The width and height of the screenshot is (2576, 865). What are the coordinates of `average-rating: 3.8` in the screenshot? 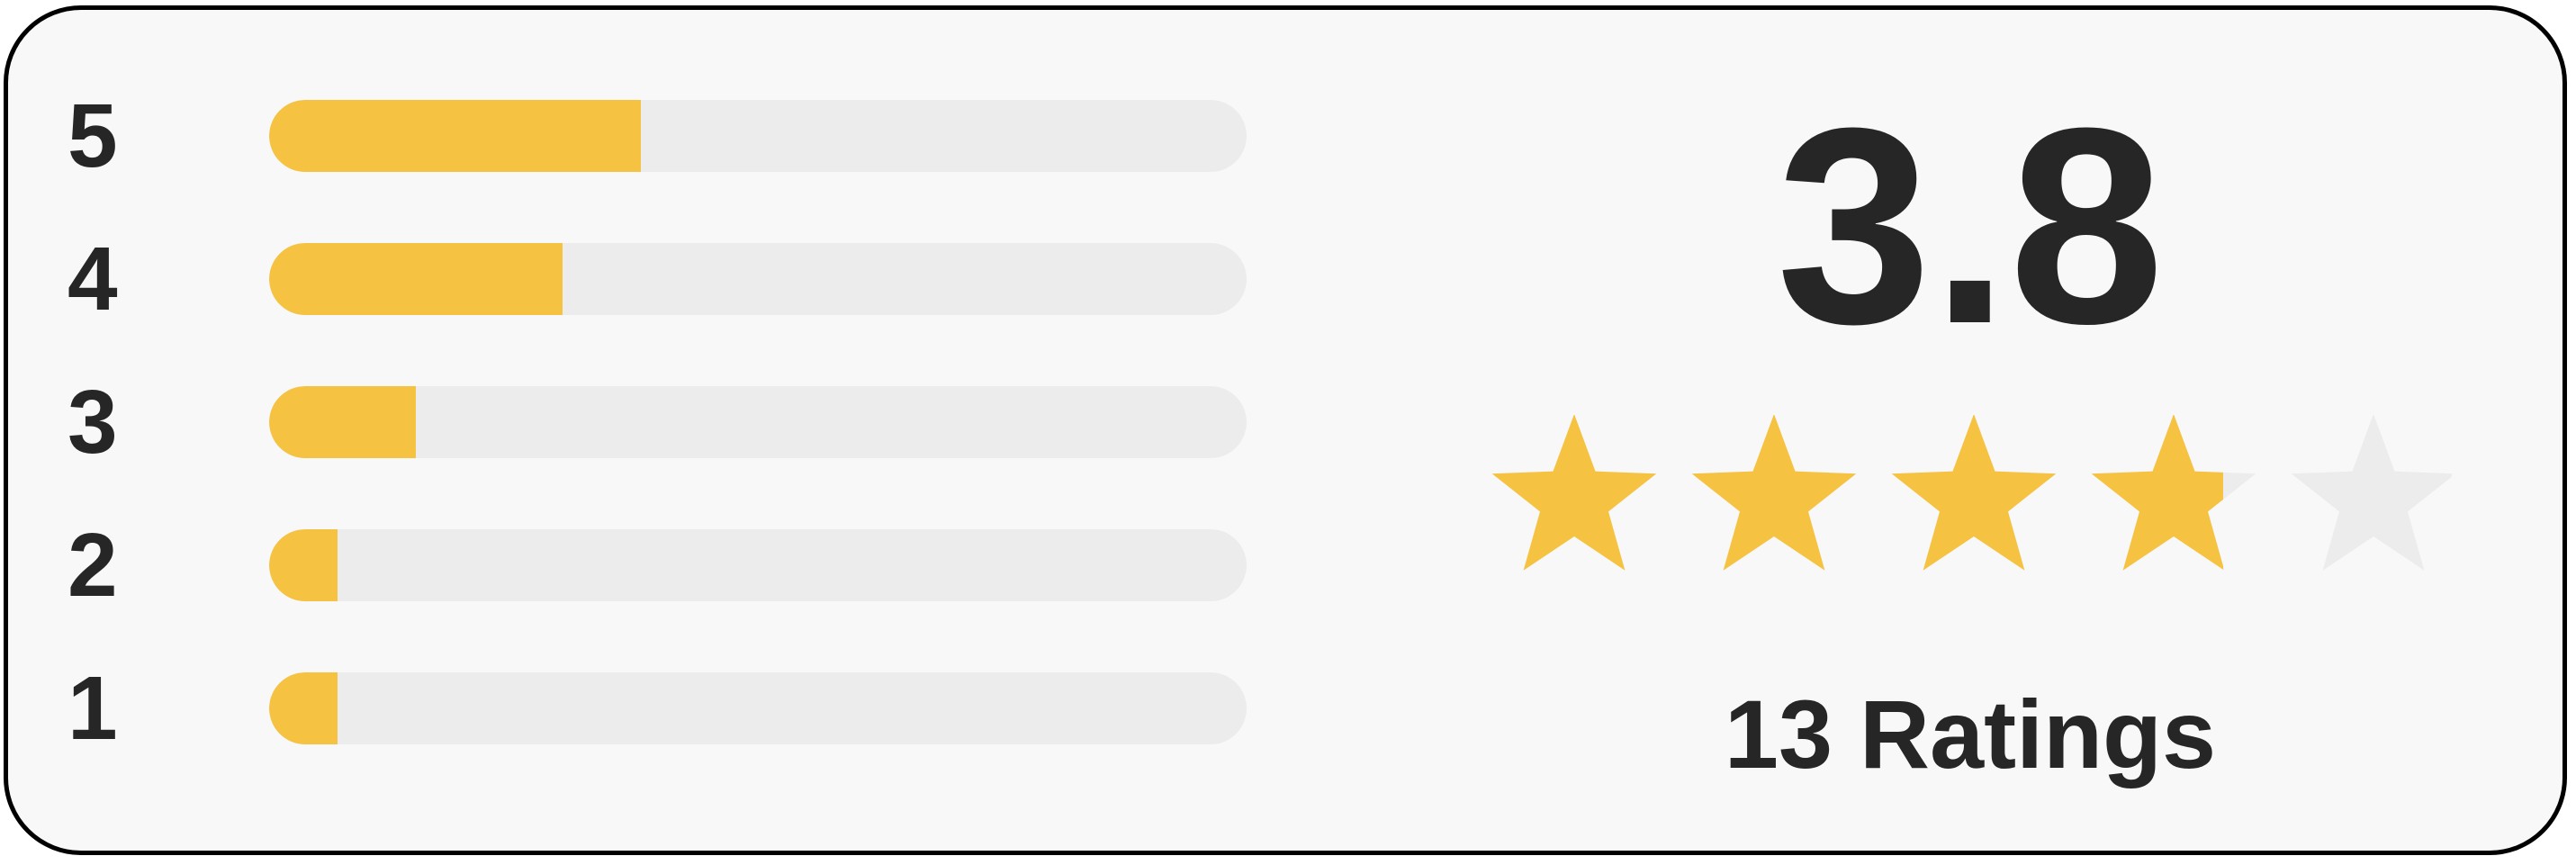 It's located at (1970, 225).